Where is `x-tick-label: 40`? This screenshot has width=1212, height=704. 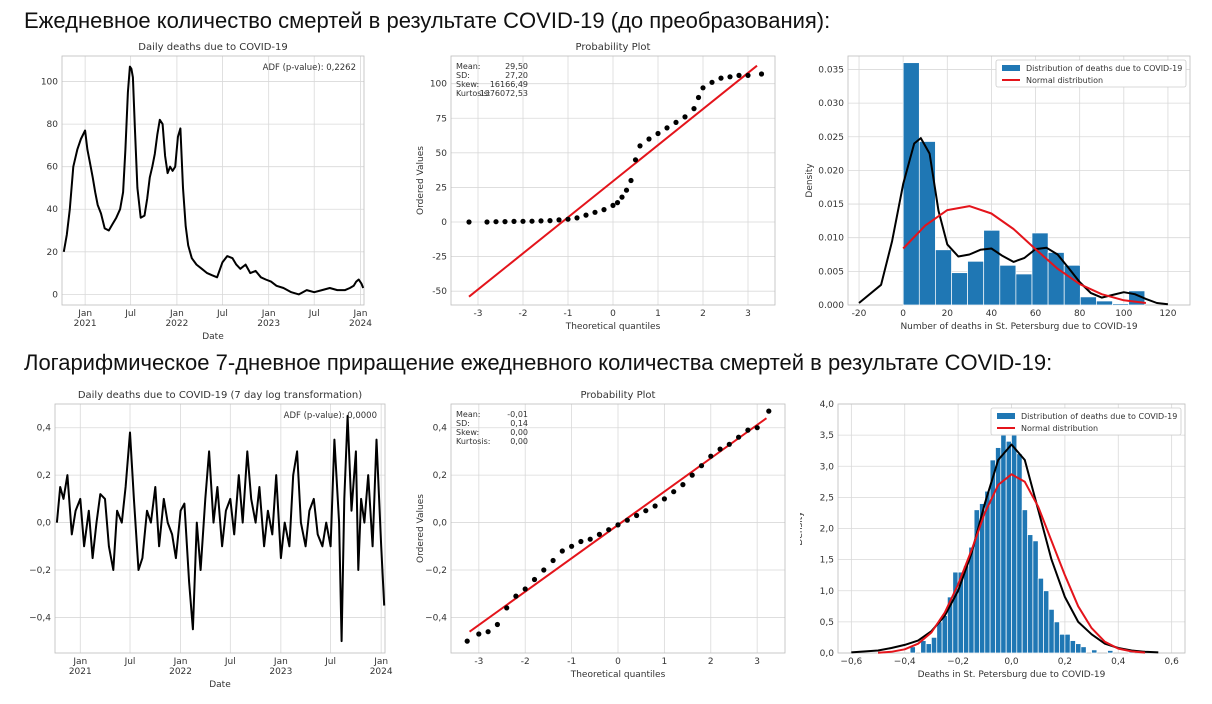 x-tick-label: 40 is located at coordinates (992, 314).